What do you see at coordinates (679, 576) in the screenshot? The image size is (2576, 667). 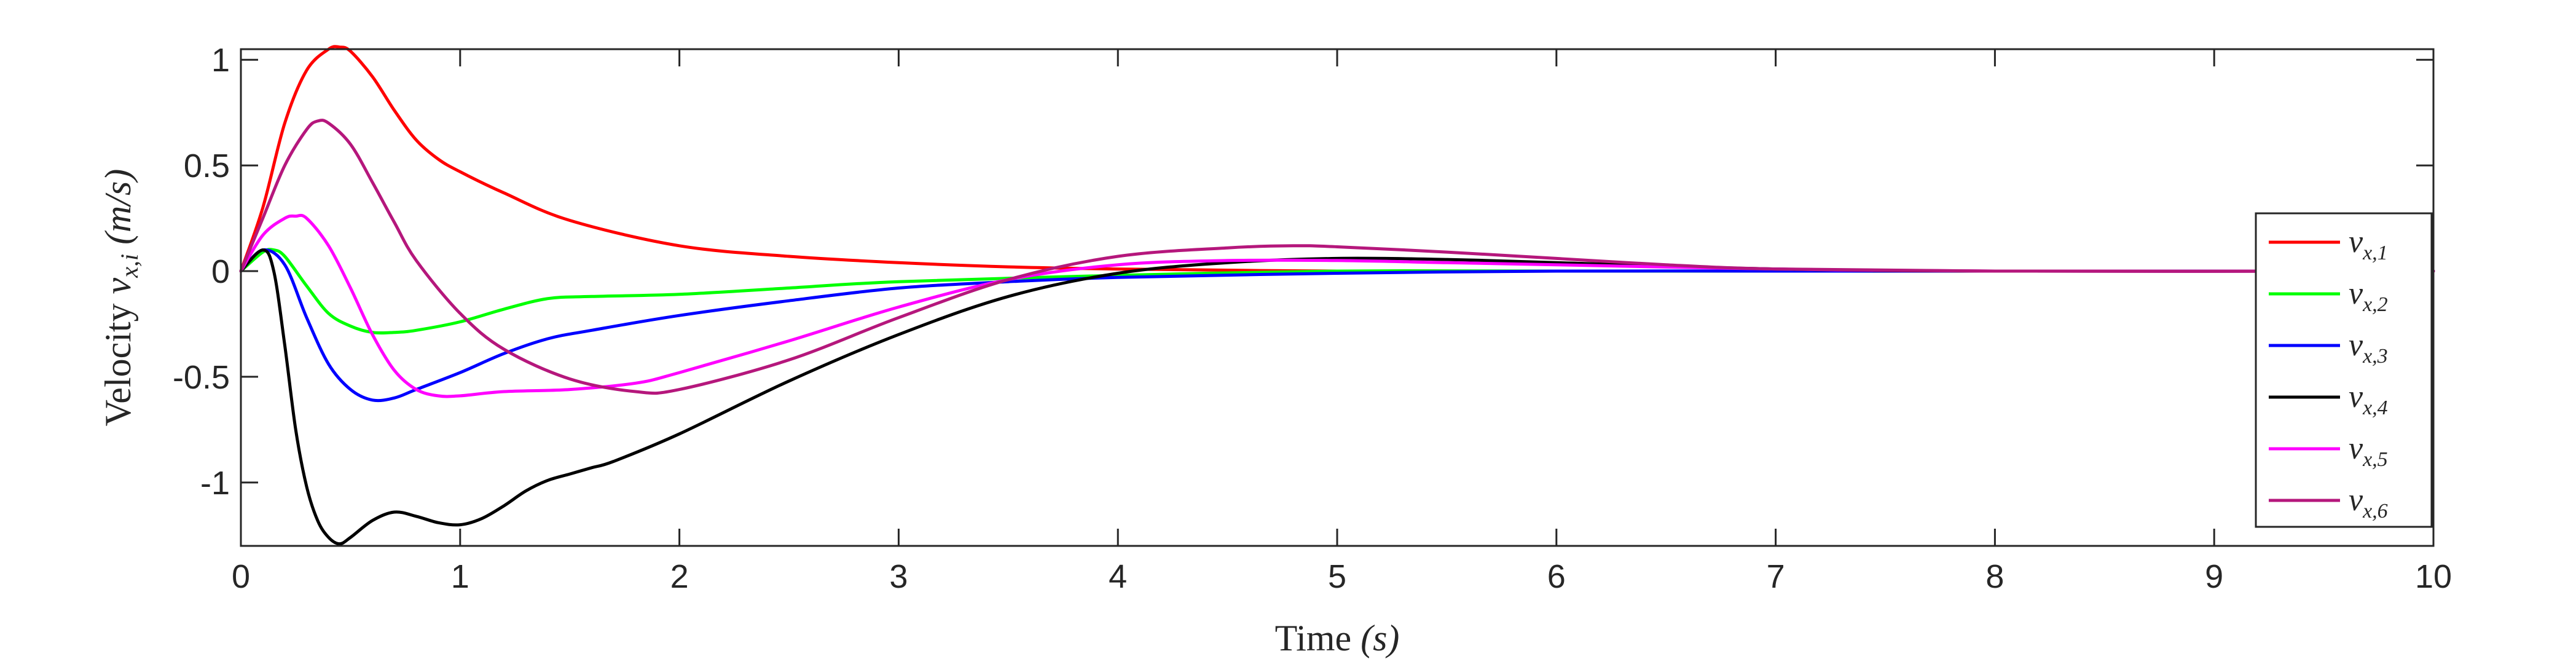 I see `x-tick-label: 2` at bounding box center [679, 576].